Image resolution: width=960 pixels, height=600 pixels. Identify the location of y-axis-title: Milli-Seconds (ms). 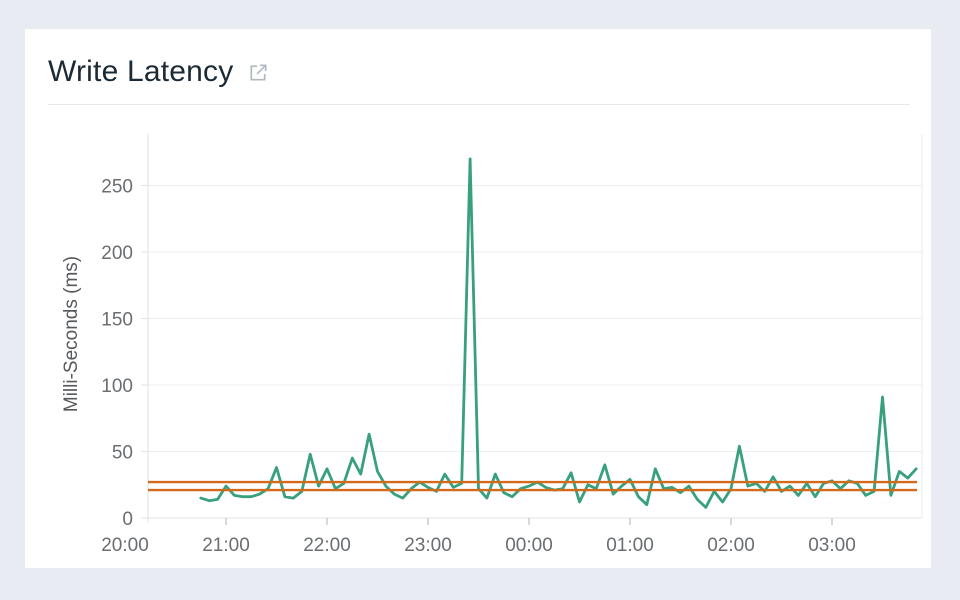
(71, 334).